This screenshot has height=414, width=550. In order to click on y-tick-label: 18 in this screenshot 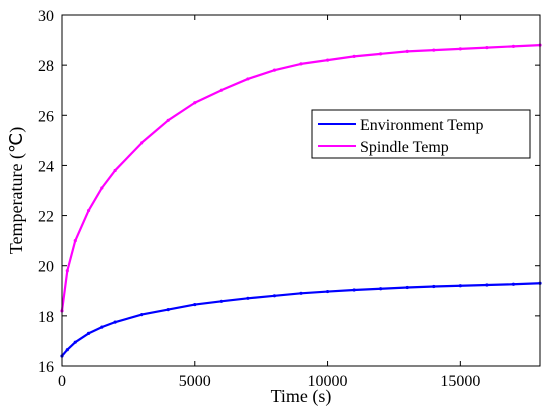, I will do `click(46, 317)`.